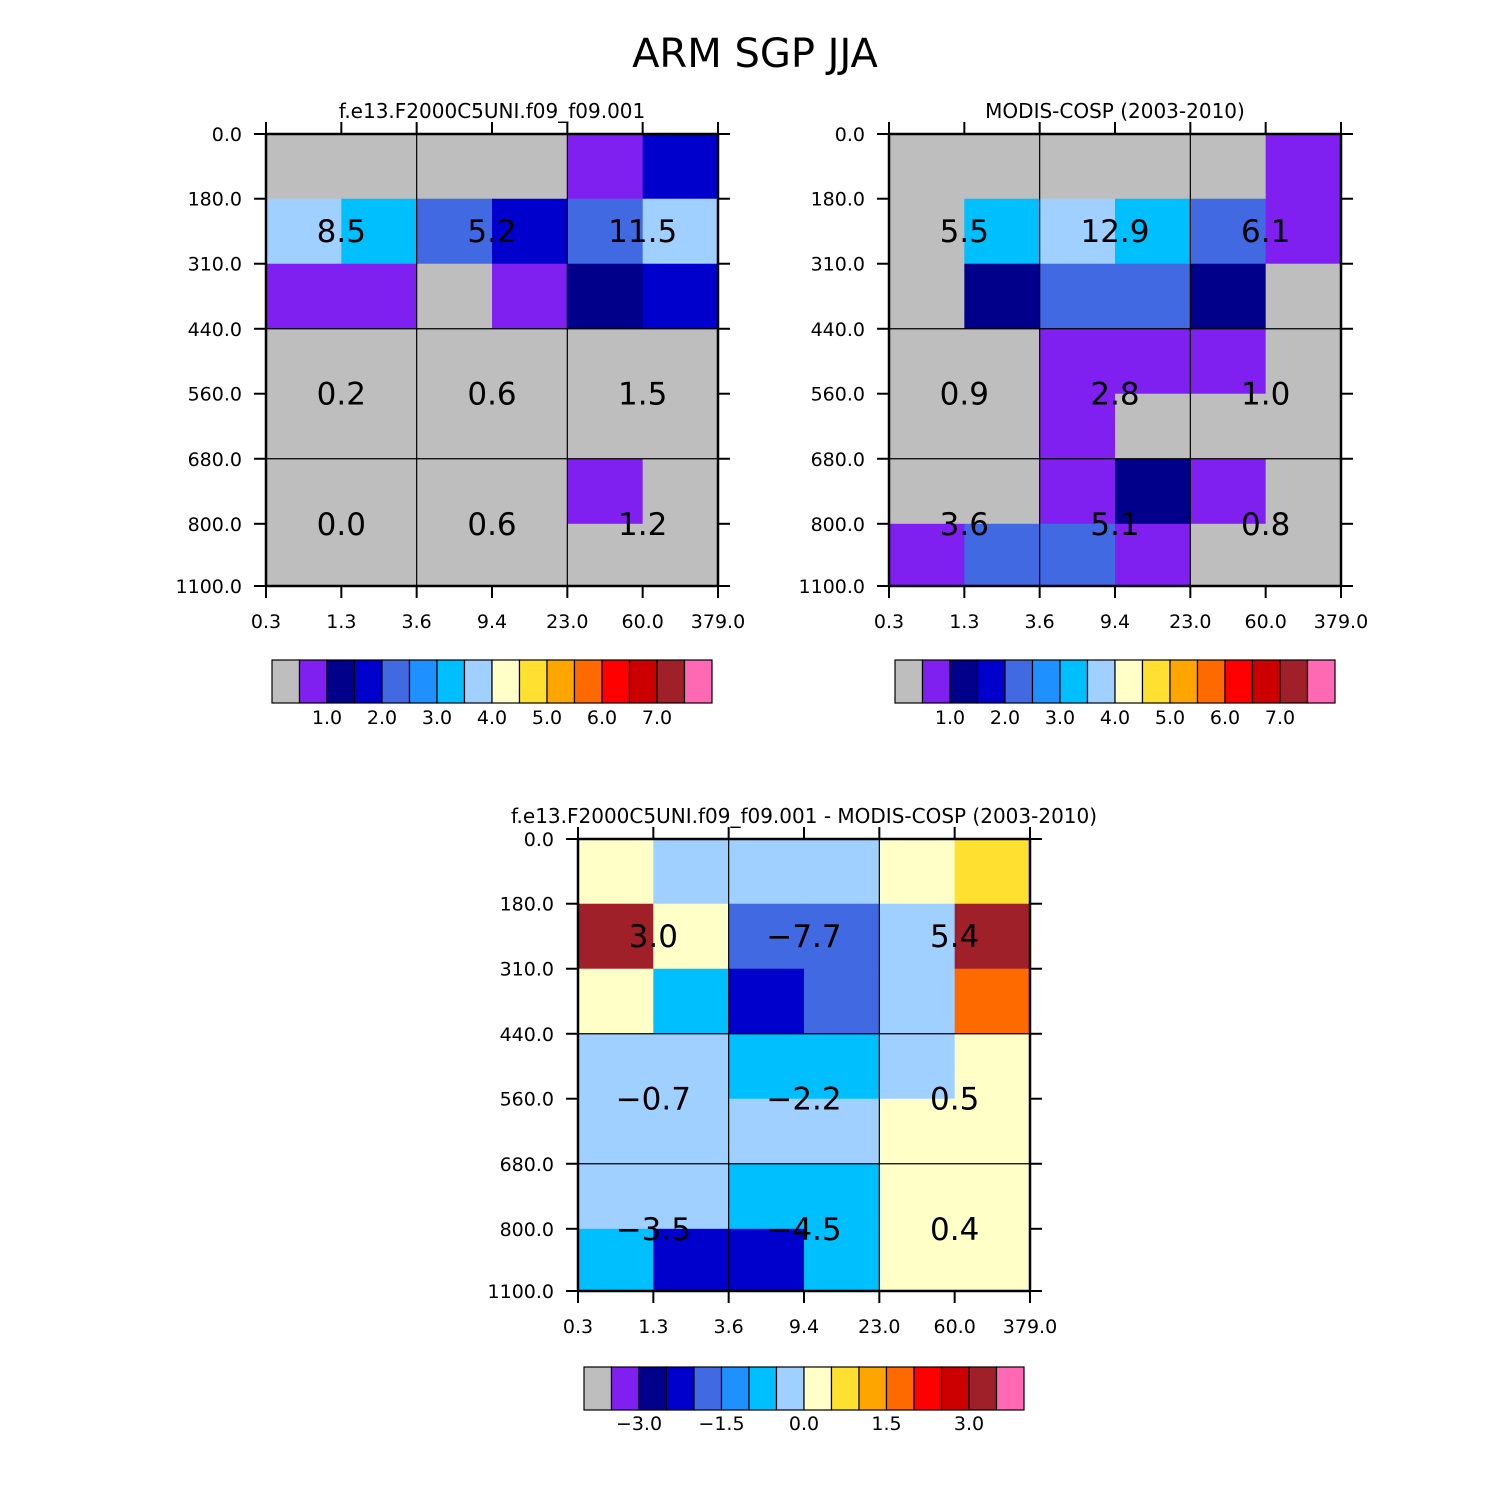 This screenshot has width=1510, height=1510. What do you see at coordinates (954, 1100) in the screenshot?
I see `cell-value-label: 0.5` at bounding box center [954, 1100].